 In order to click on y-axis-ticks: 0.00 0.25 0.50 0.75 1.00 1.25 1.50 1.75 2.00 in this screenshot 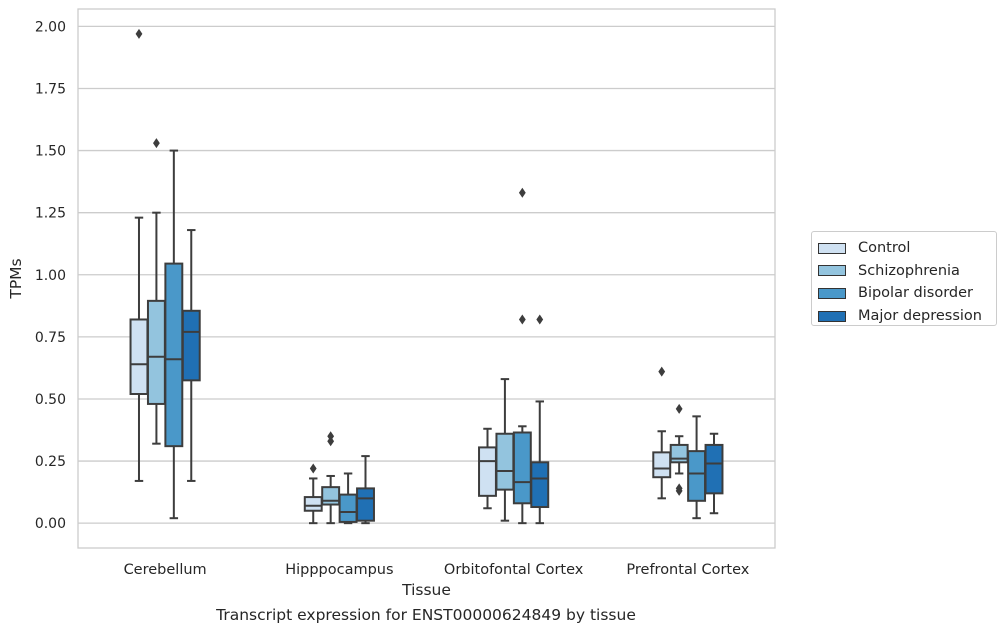, I will do `click(50, 275)`.